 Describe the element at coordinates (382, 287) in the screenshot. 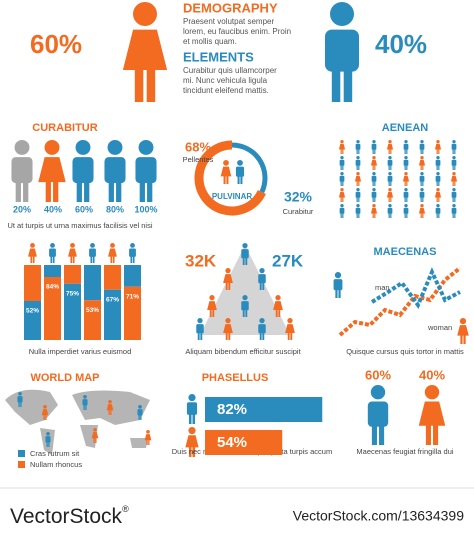

I see `legend-label: man` at that location.